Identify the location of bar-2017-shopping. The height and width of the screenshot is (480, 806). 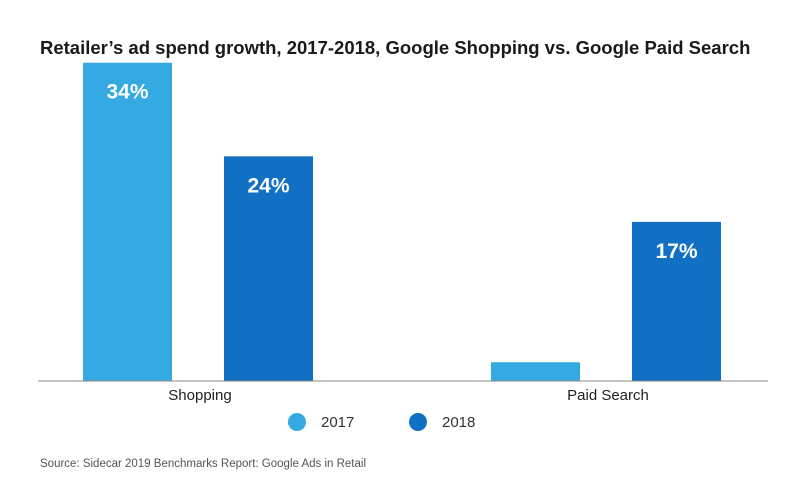
(127, 221).